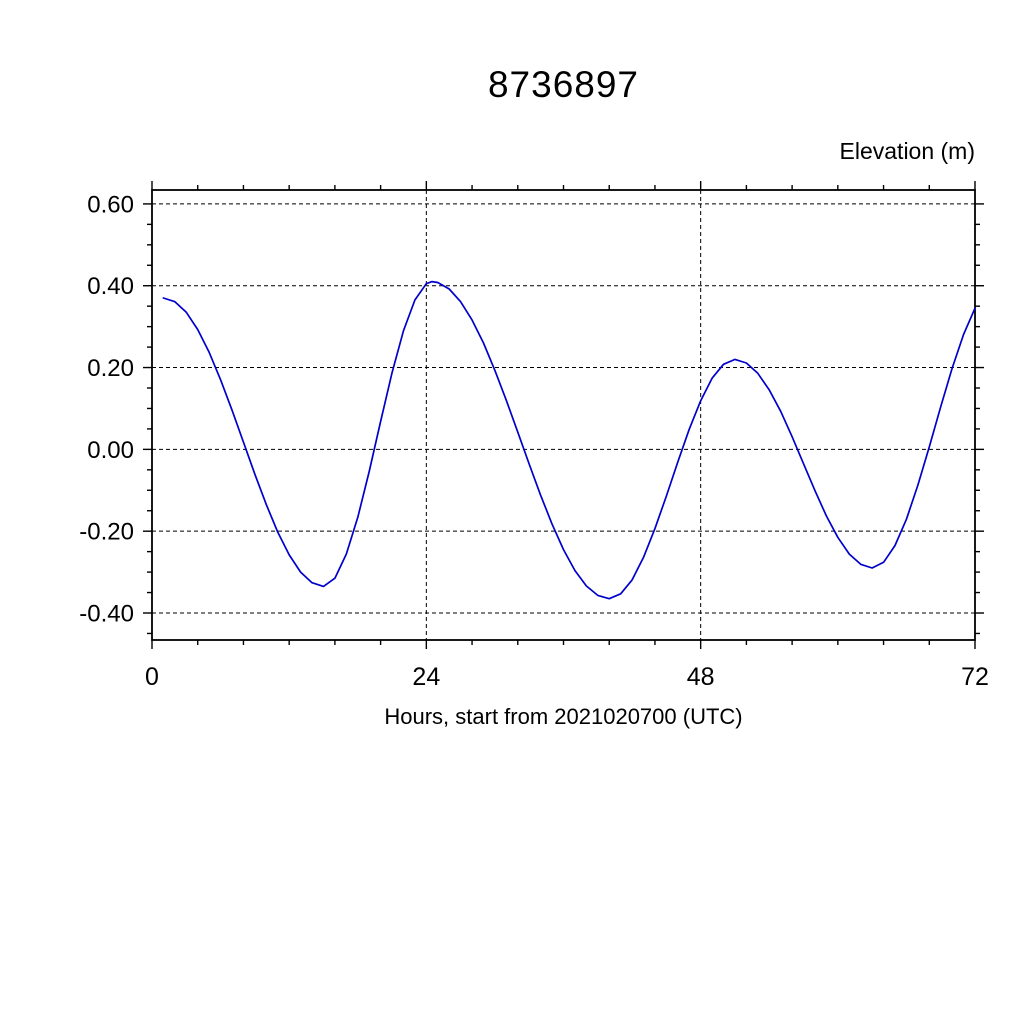 The width and height of the screenshot is (1024, 1024). What do you see at coordinates (426, 677) in the screenshot?
I see `x-tick-label: 24` at bounding box center [426, 677].